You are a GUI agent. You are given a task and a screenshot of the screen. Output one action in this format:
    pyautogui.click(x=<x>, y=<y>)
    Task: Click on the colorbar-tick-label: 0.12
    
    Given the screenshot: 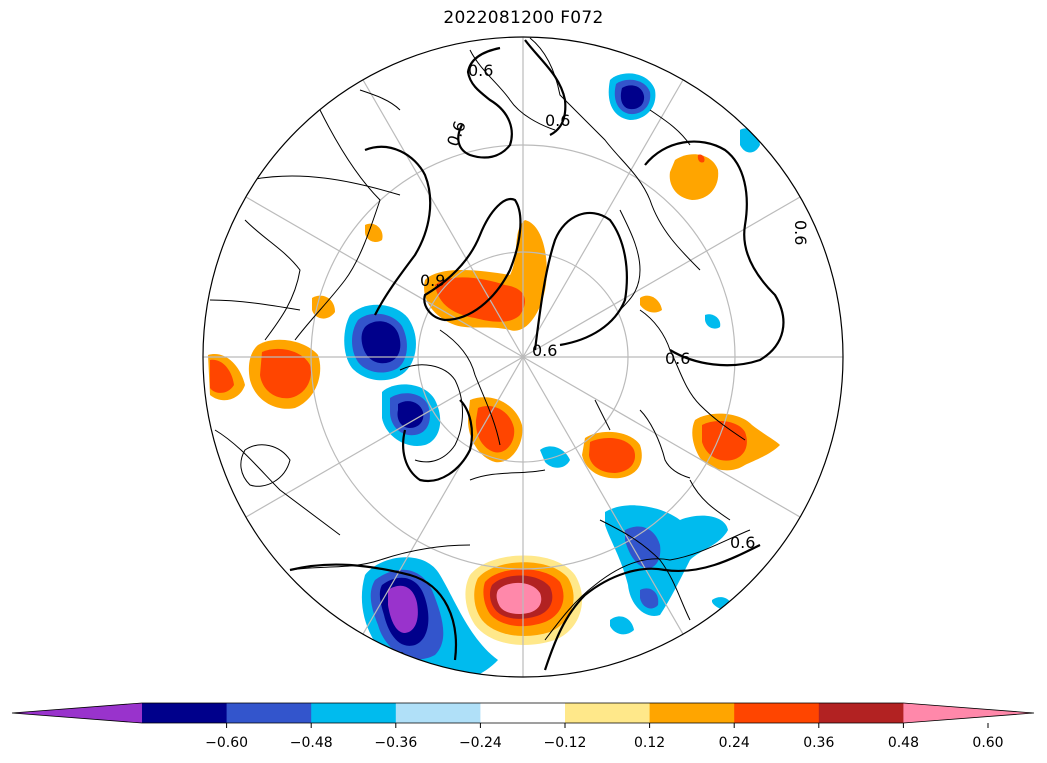 What is the action you would take?
    pyautogui.click(x=649, y=743)
    